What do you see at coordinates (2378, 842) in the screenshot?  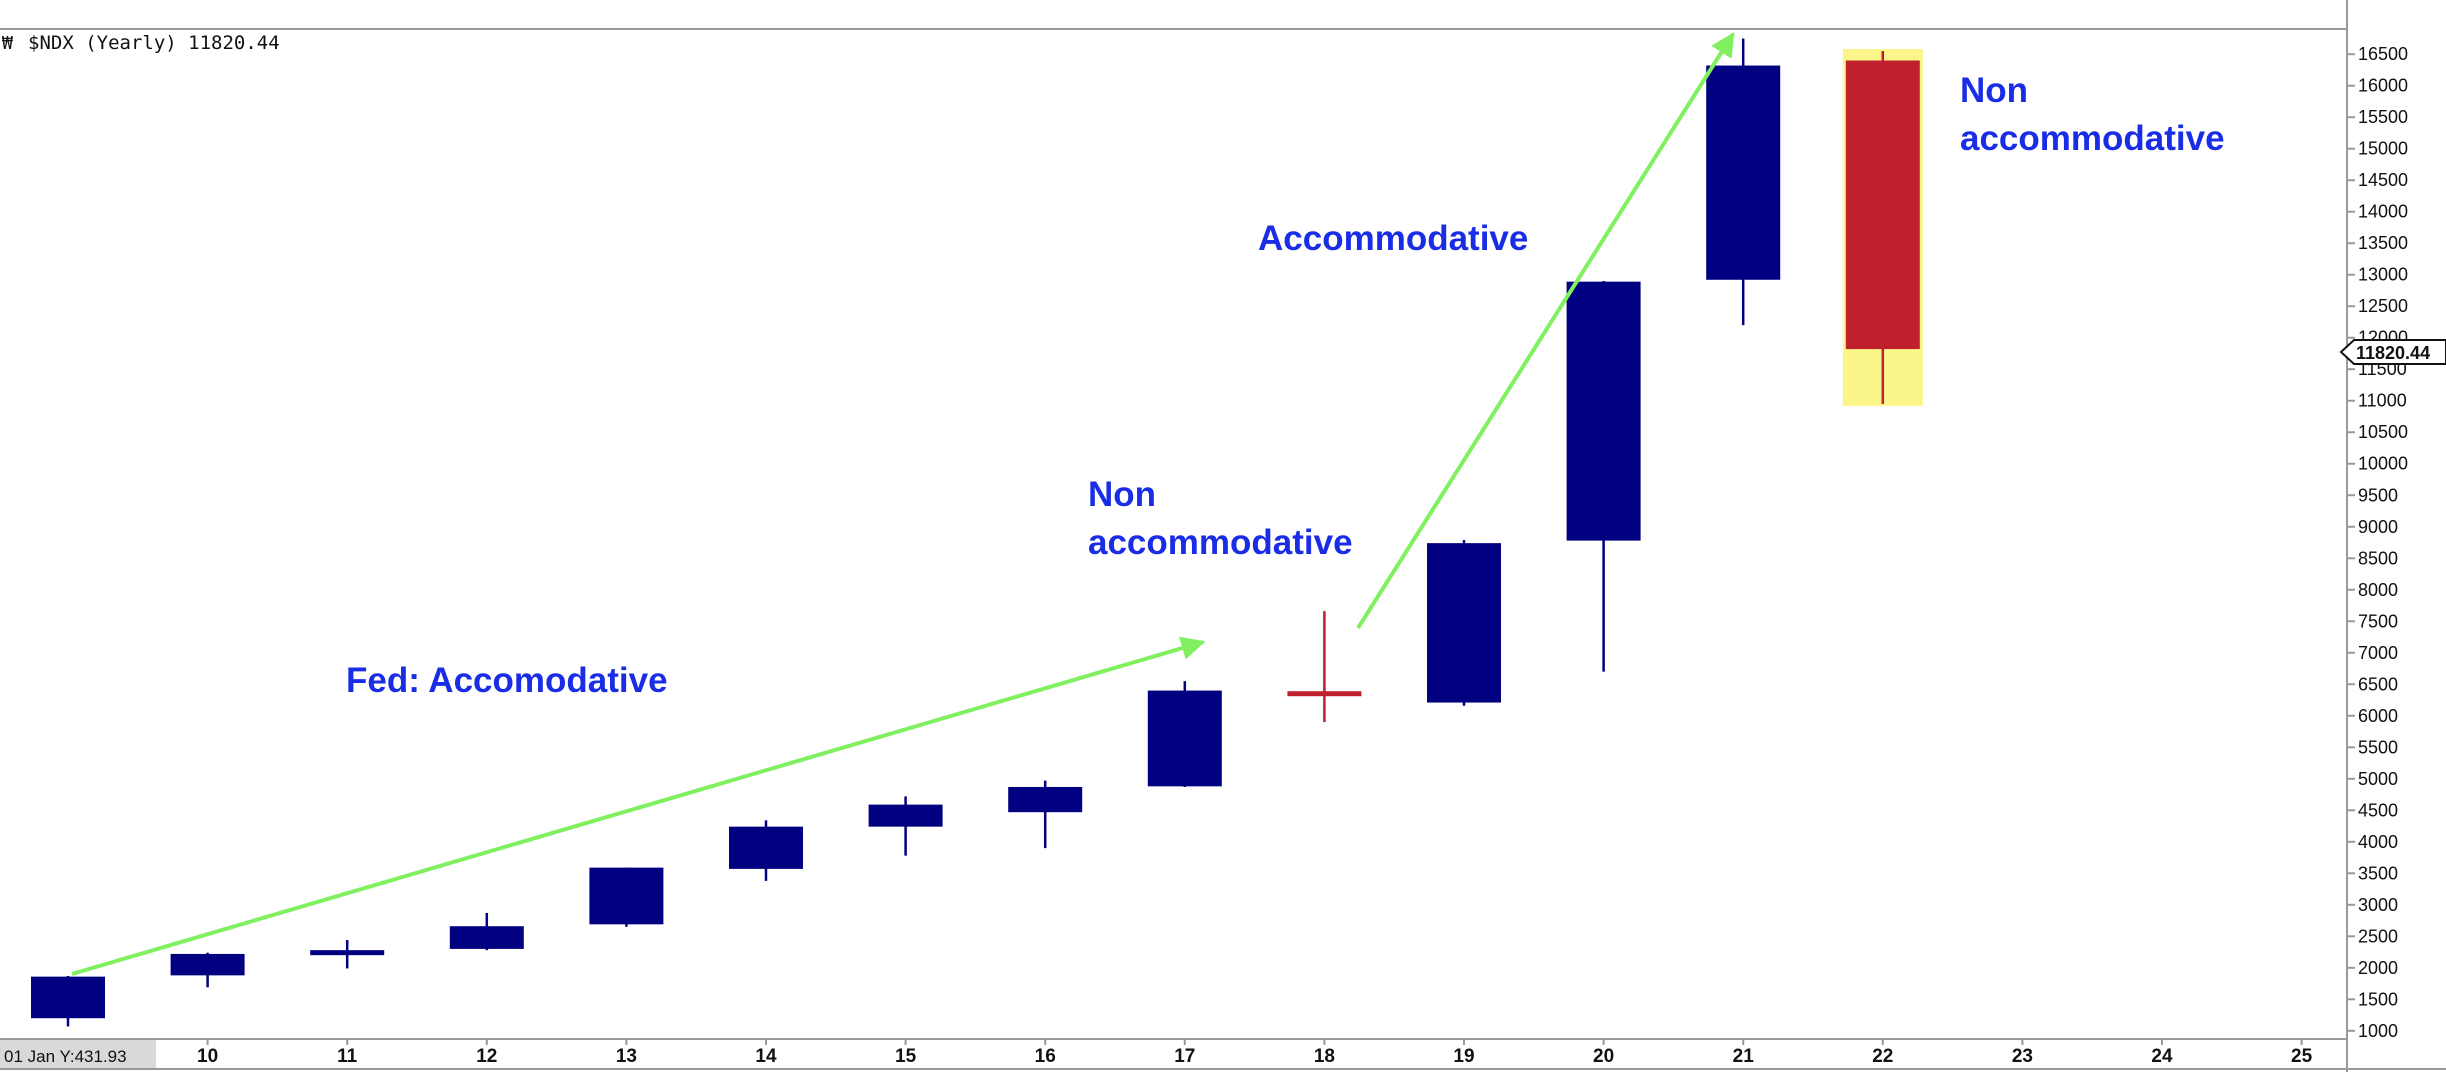 I see `y-tick-label: 4000` at bounding box center [2378, 842].